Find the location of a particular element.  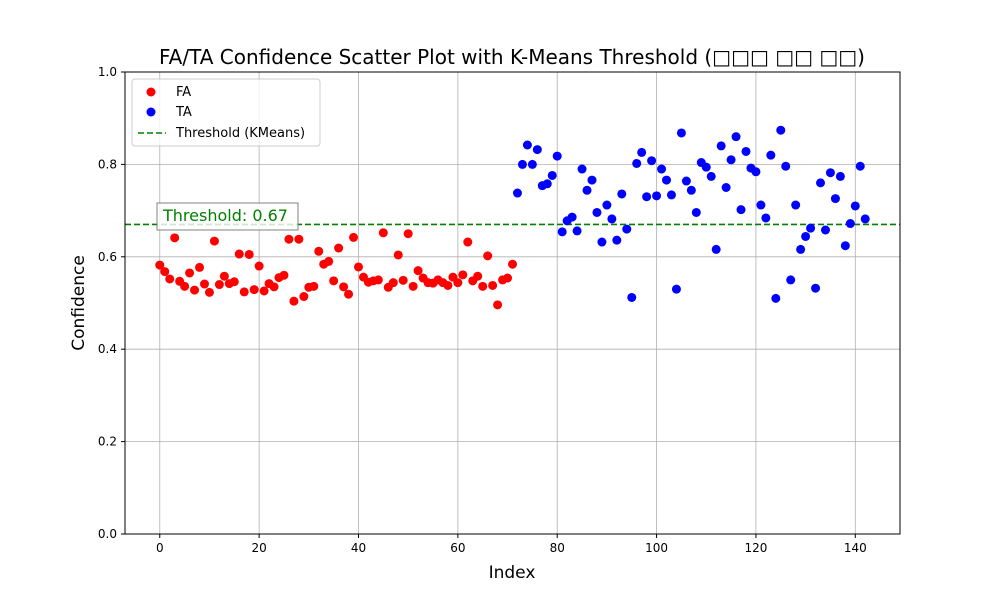

x-tick-label: 120 is located at coordinates (755, 548).